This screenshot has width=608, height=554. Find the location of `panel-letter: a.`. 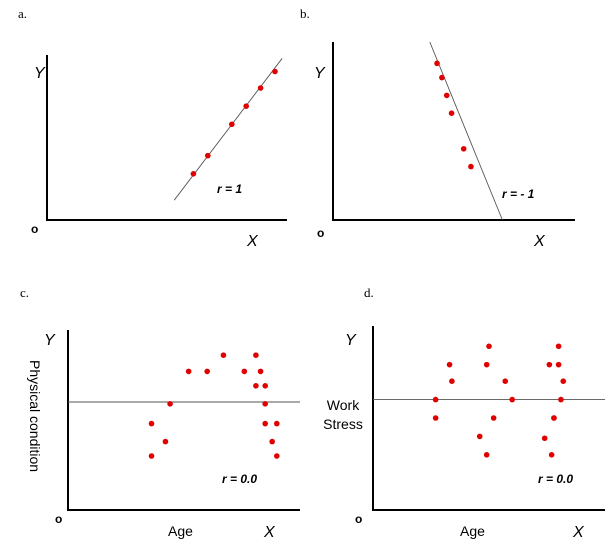

panel-letter: a. is located at coordinates (22, 13).